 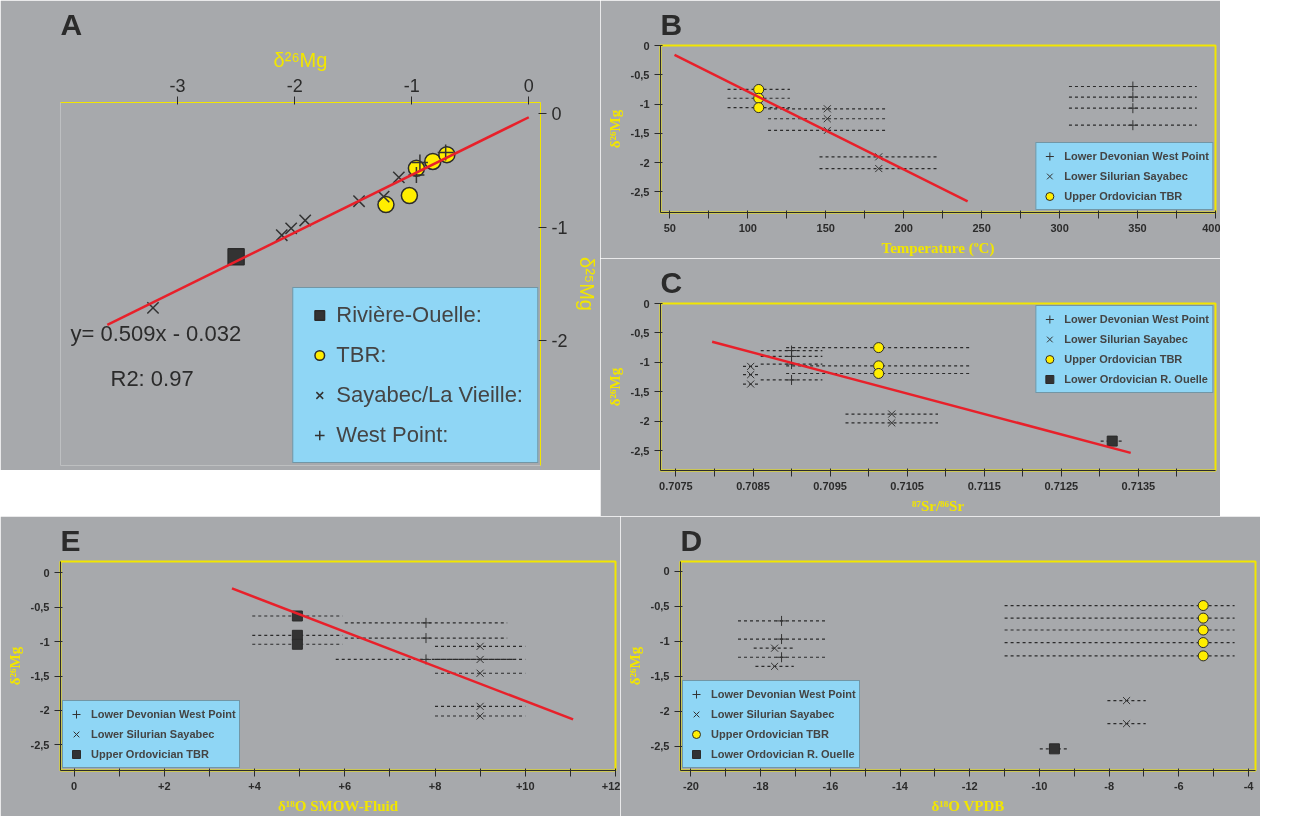 What do you see at coordinates (71, 24) in the screenshot?
I see `chart-title: A` at bounding box center [71, 24].